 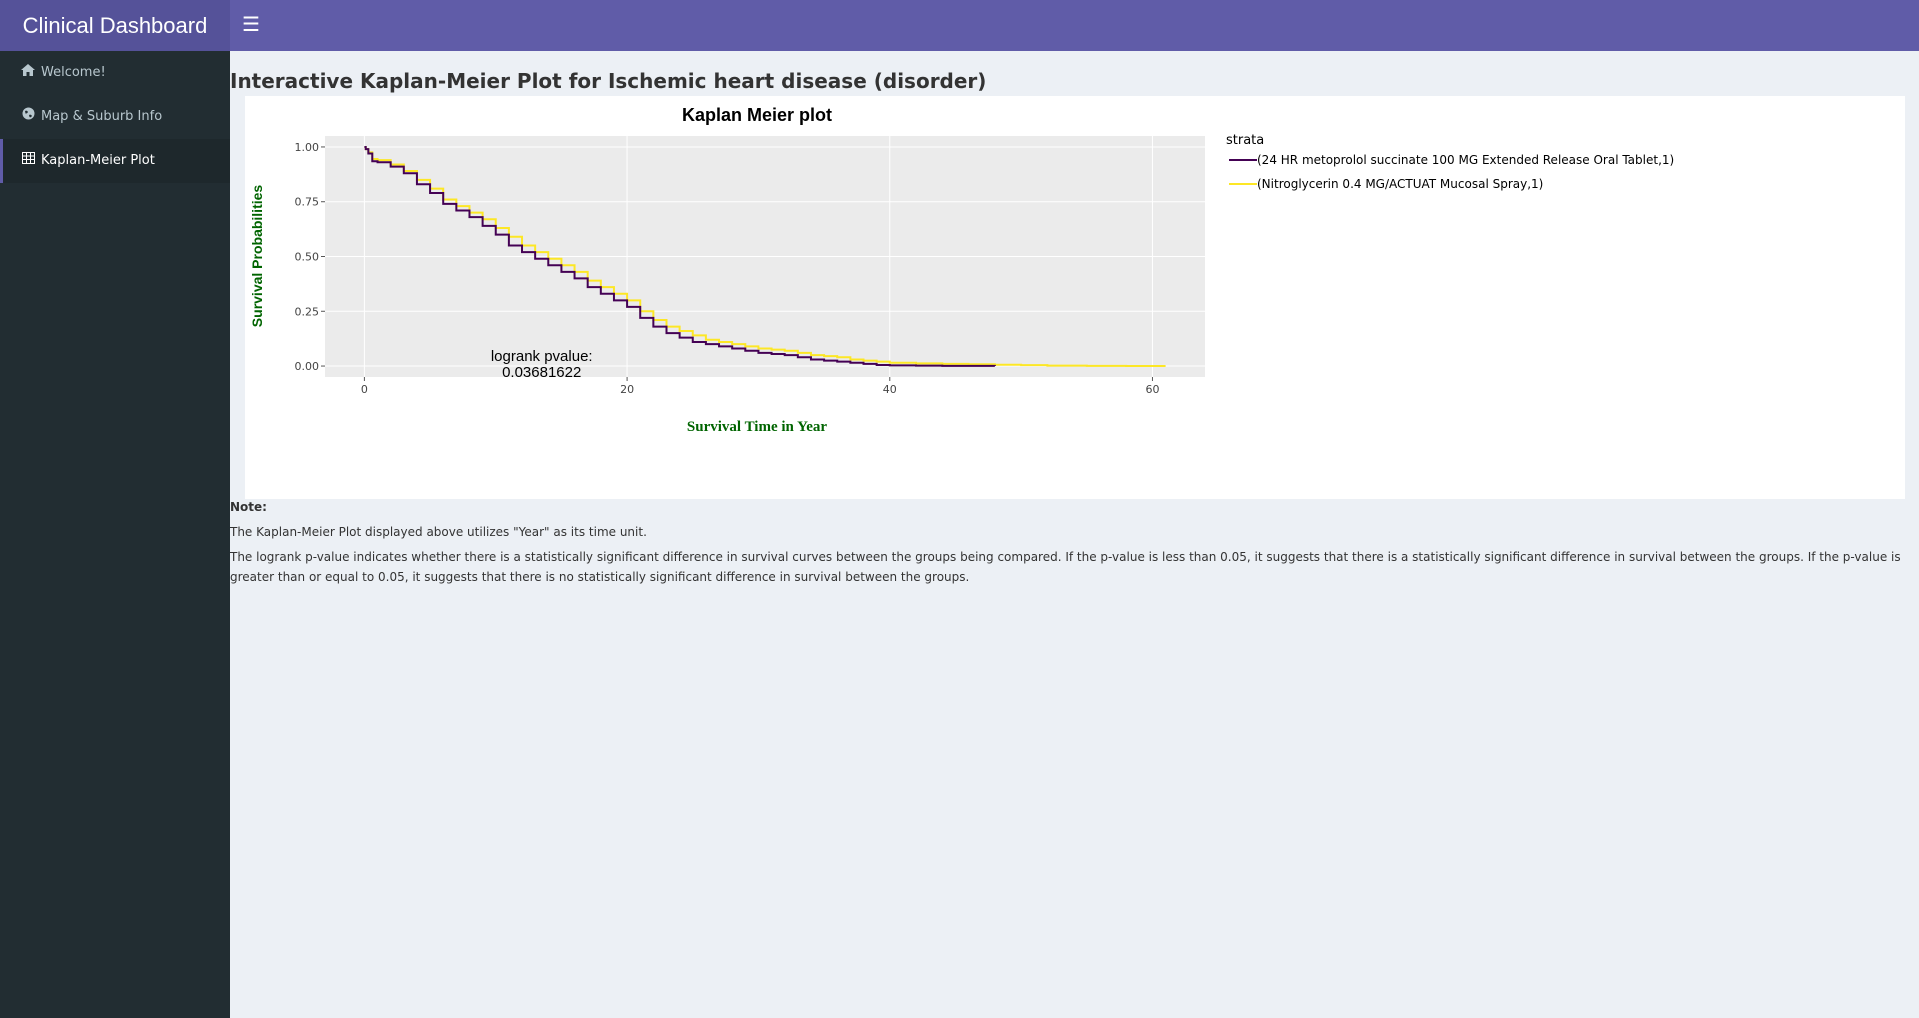 I want to click on home-icon, so click(x=28, y=73).